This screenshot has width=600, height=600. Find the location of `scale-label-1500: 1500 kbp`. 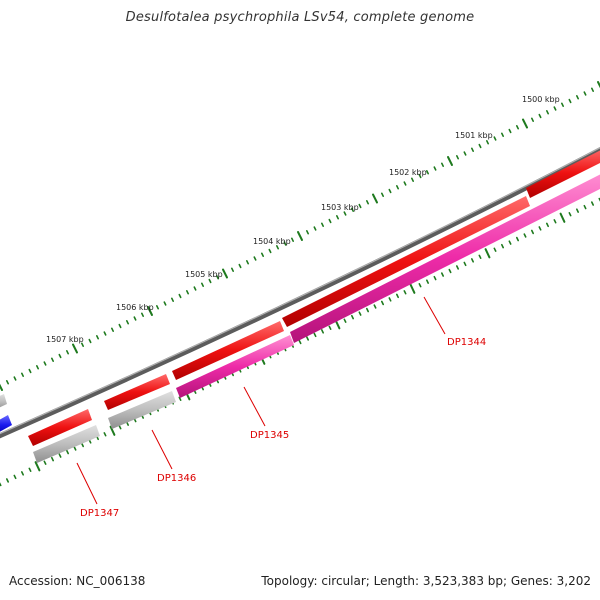

scale-label-1500: 1500 kbp is located at coordinates (541, 99).